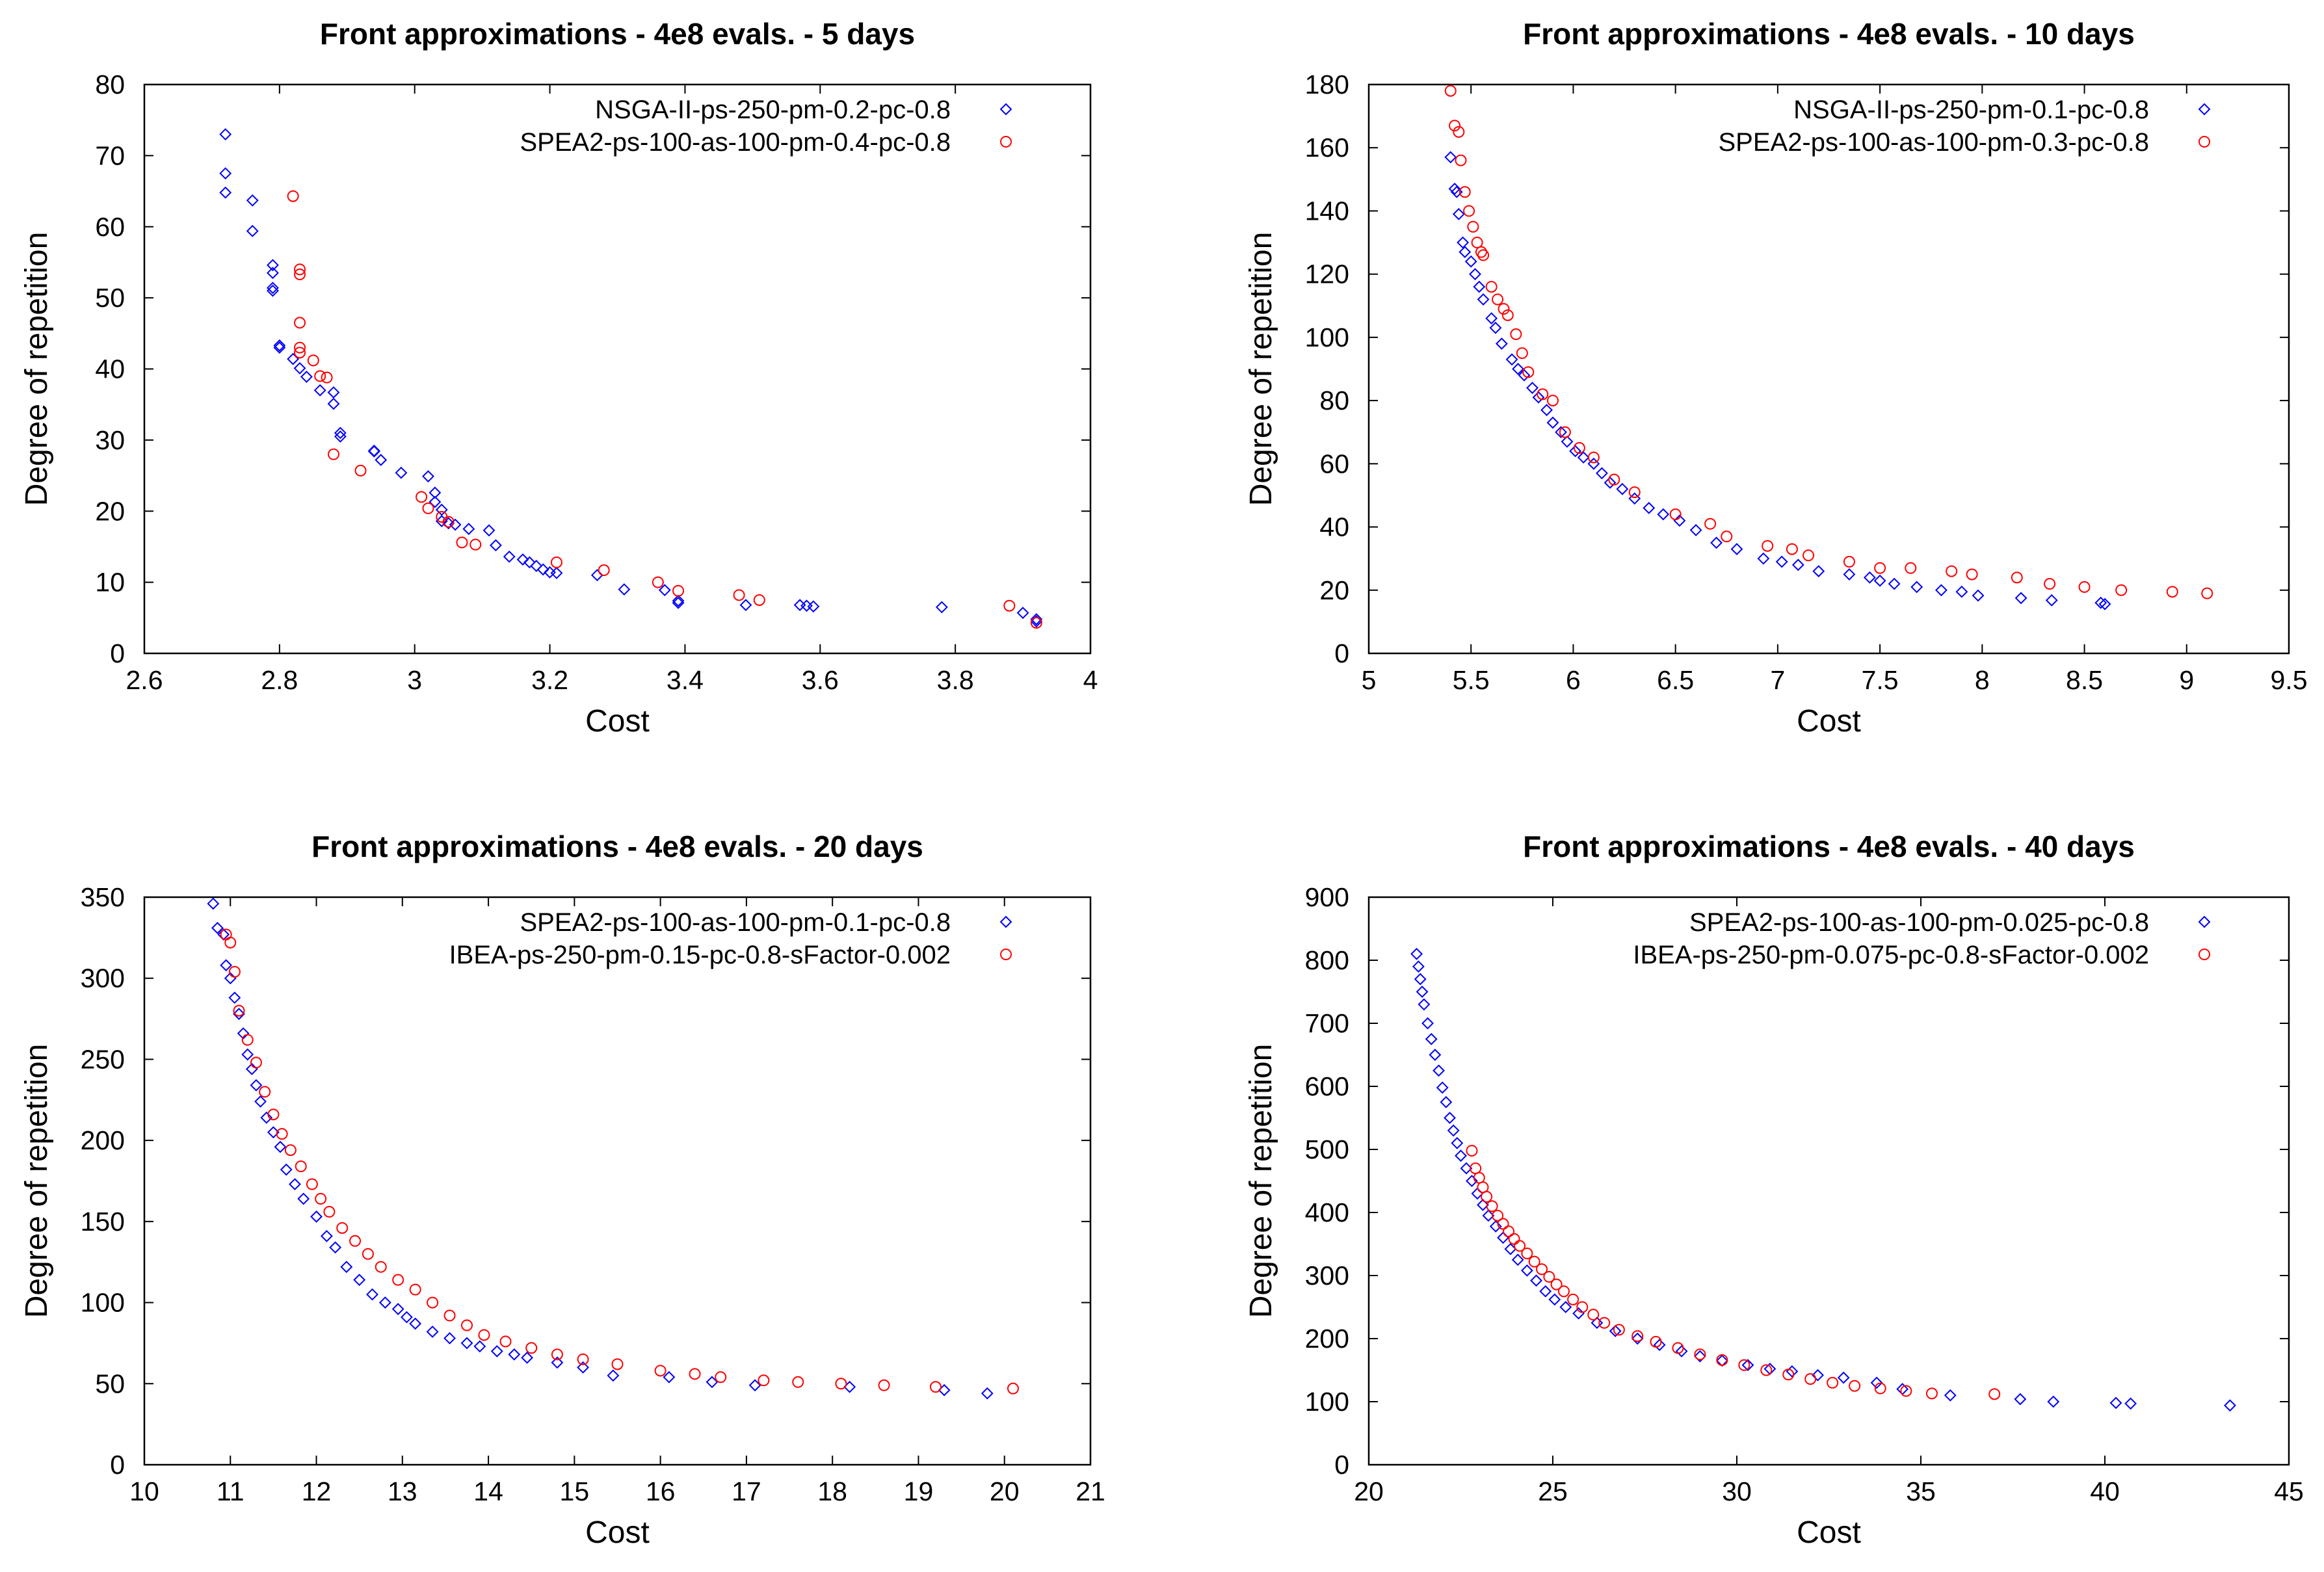 This screenshot has width=2324, height=1572. I want to click on y-tick-label: 350, so click(103, 897).